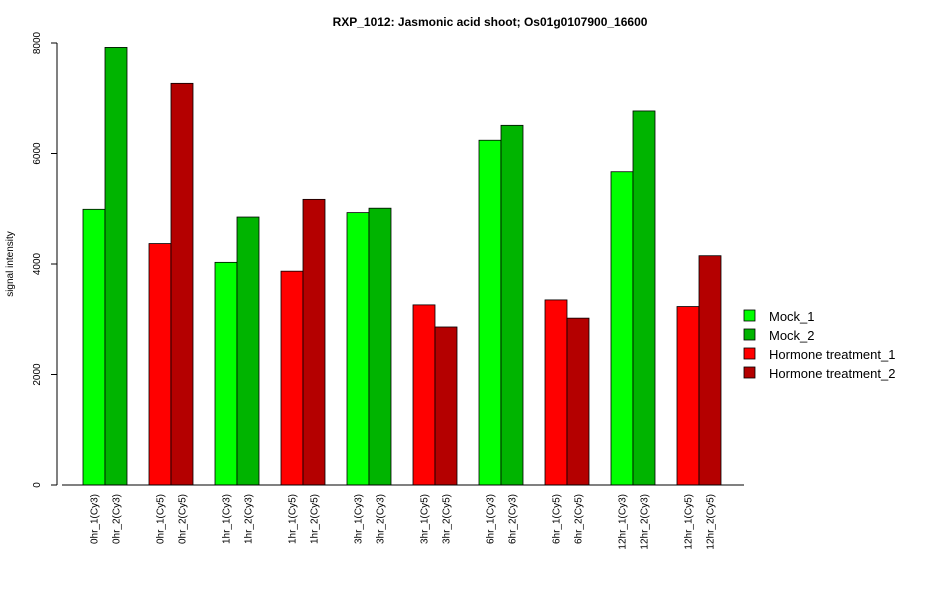 This screenshot has height=600, width=950. What do you see at coordinates (425, 519) in the screenshot?
I see `x-tick-label: 3hr_1(Cy5)` at bounding box center [425, 519].